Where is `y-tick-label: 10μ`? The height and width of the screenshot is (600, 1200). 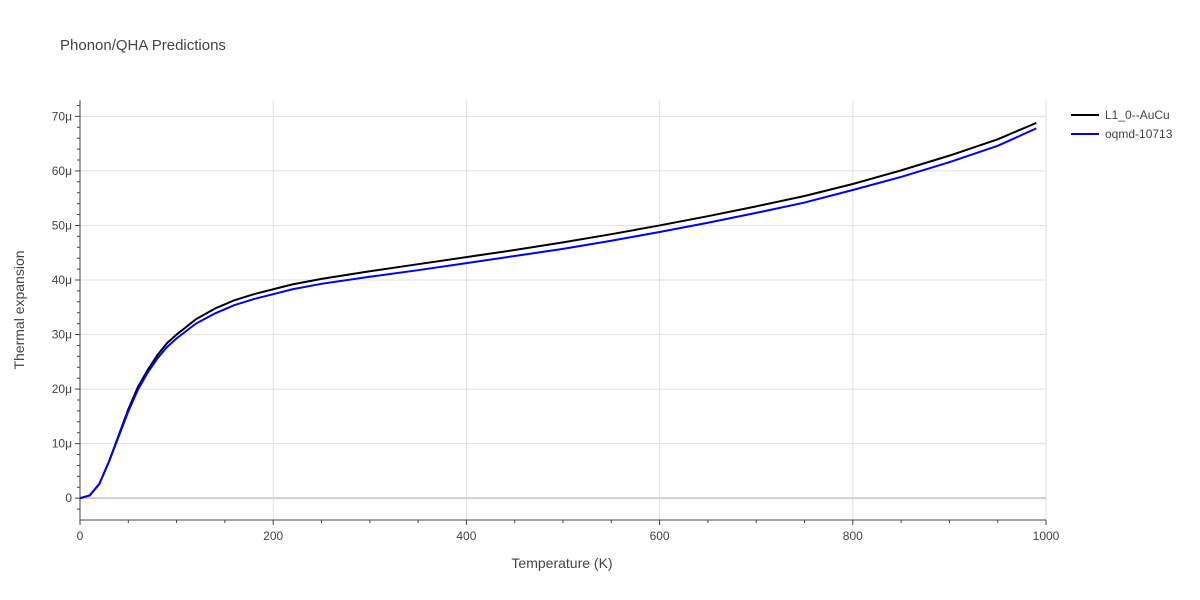 y-tick-label: 10μ is located at coordinates (62, 444).